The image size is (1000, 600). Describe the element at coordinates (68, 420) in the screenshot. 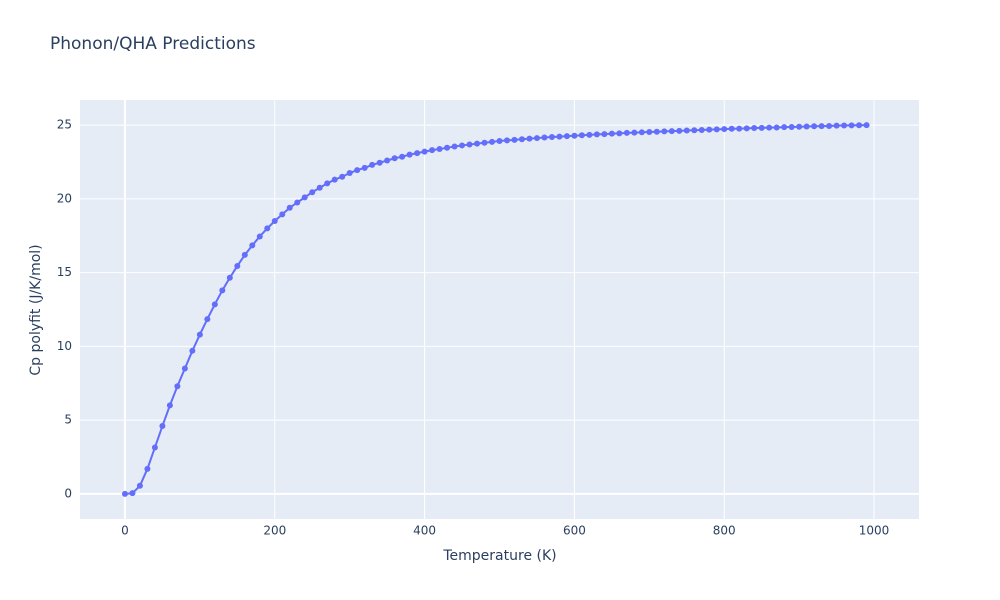

I see `y-tick-label: 5` at that location.